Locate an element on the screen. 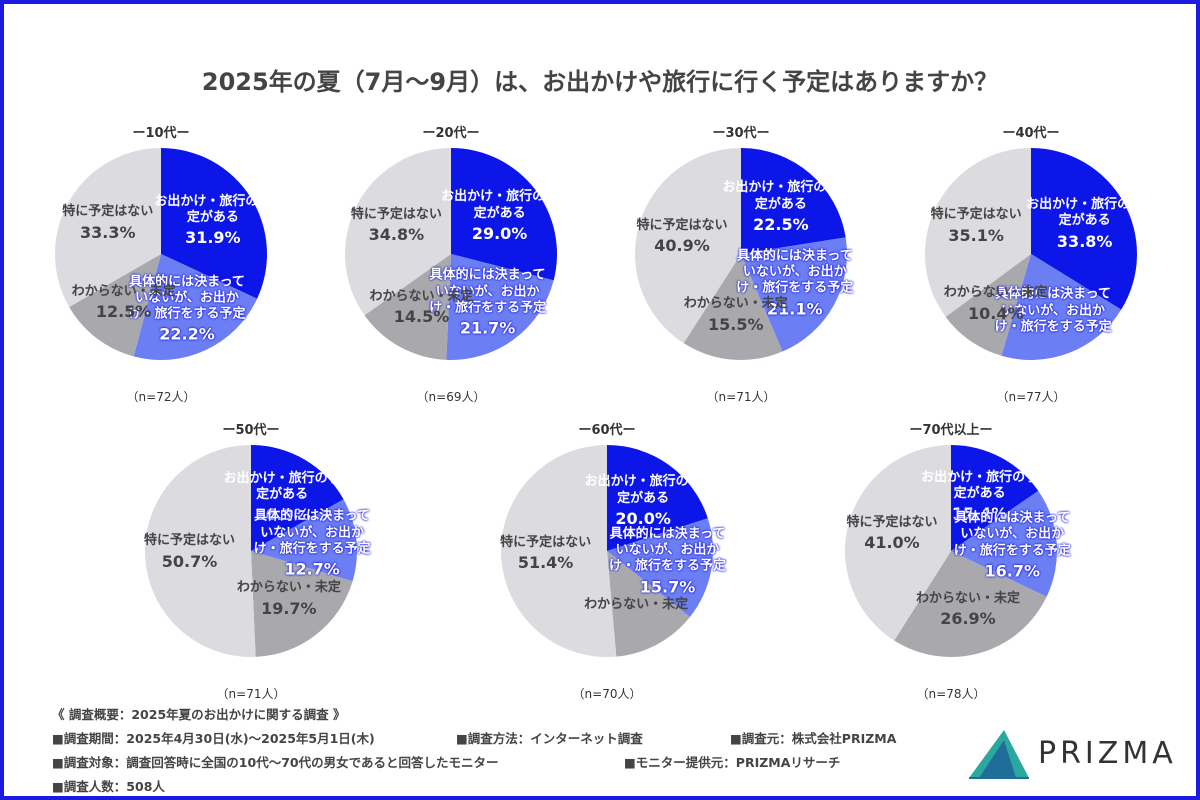 The image size is (1200, 800). value-label: 33.8% is located at coordinates (1084, 241).